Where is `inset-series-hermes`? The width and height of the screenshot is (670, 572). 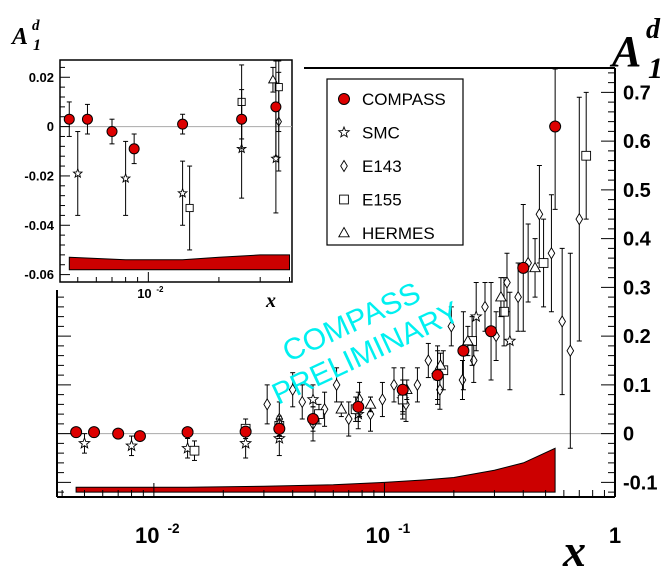 inset-series-hermes is located at coordinates (272, 79).